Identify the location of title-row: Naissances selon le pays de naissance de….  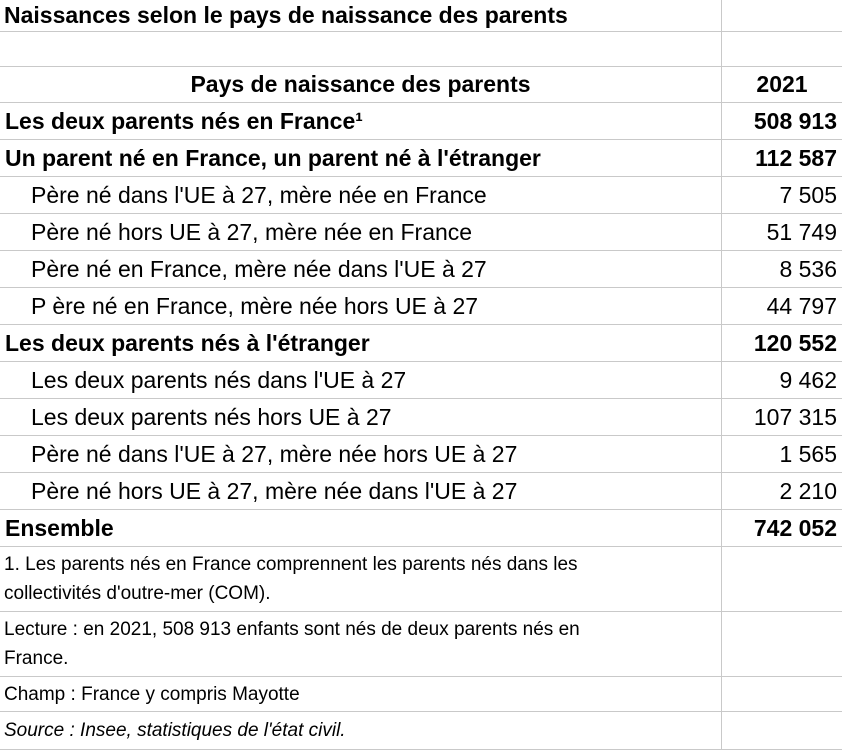
(421, 16).